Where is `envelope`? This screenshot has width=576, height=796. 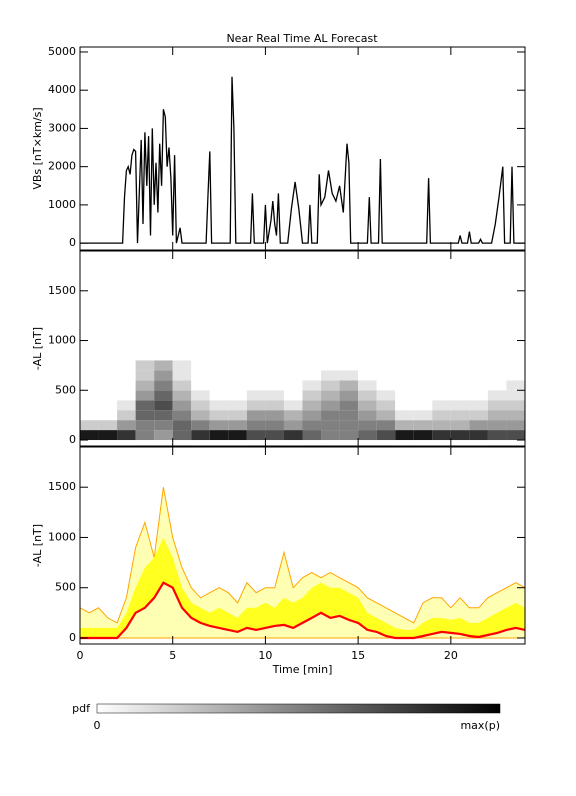 envelope is located at coordinates (302, 563).